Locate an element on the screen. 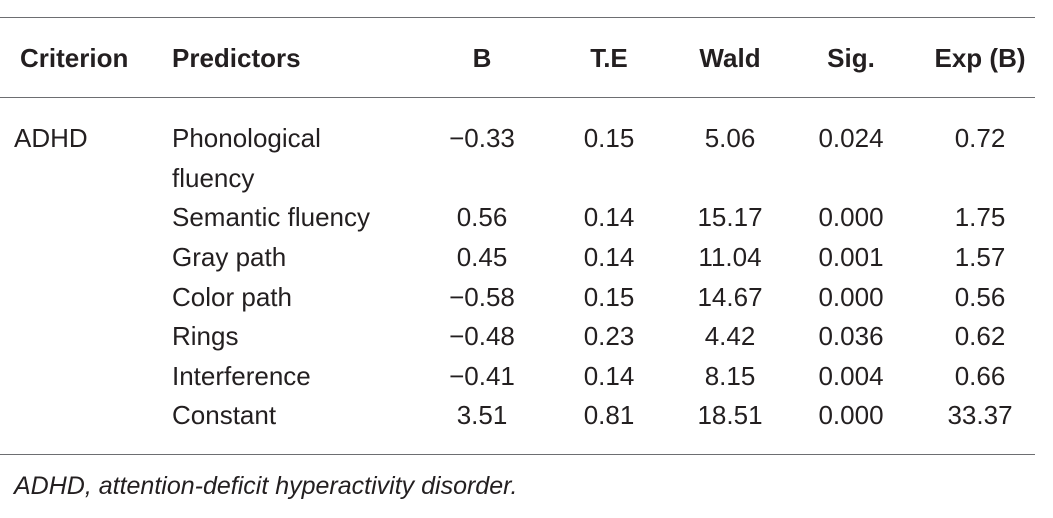  wald-cell: 11.04 is located at coordinates (730, 257).